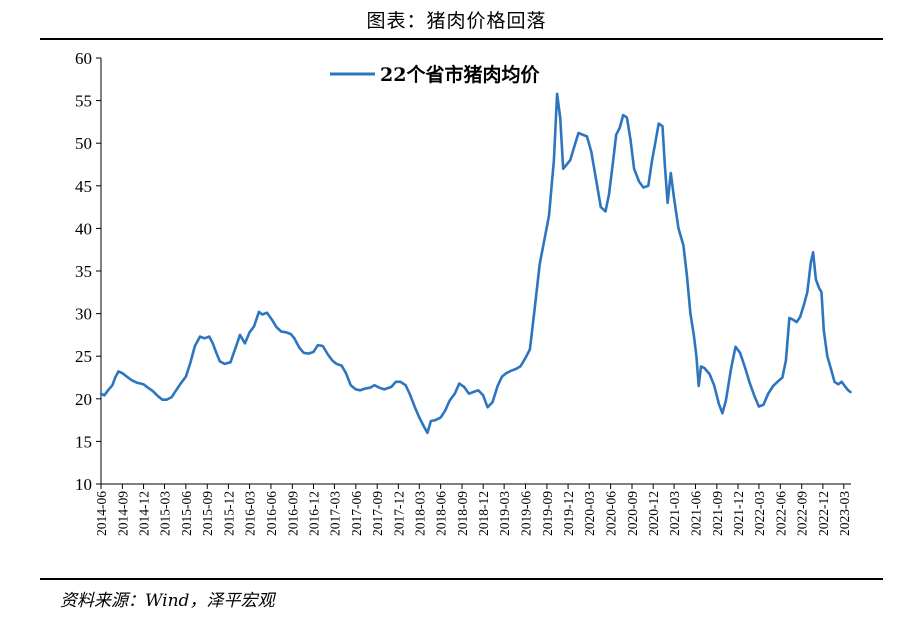 The height and width of the screenshot is (618, 913). What do you see at coordinates (674, 513) in the screenshot?
I see `x-tick-label: 2021-03` at bounding box center [674, 513].